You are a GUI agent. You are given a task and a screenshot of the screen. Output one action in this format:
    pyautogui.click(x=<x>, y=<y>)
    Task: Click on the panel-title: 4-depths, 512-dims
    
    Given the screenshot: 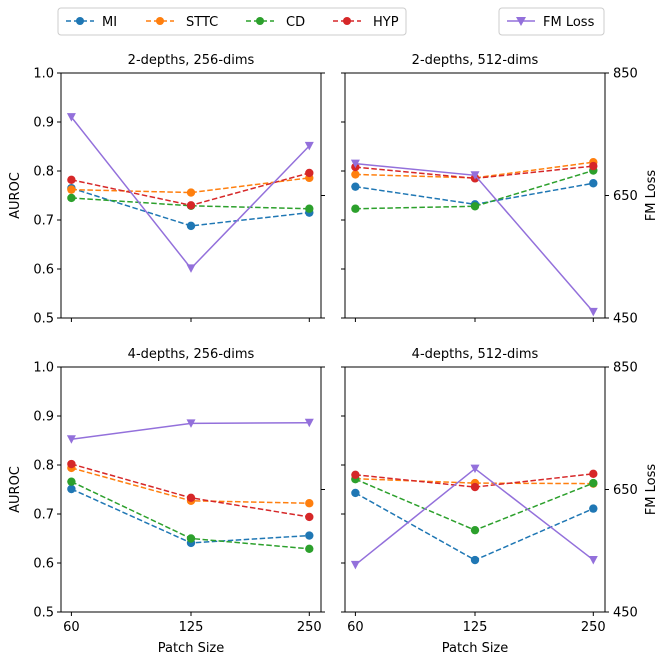 What is the action you would take?
    pyautogui.click(x=475, y=354)
    